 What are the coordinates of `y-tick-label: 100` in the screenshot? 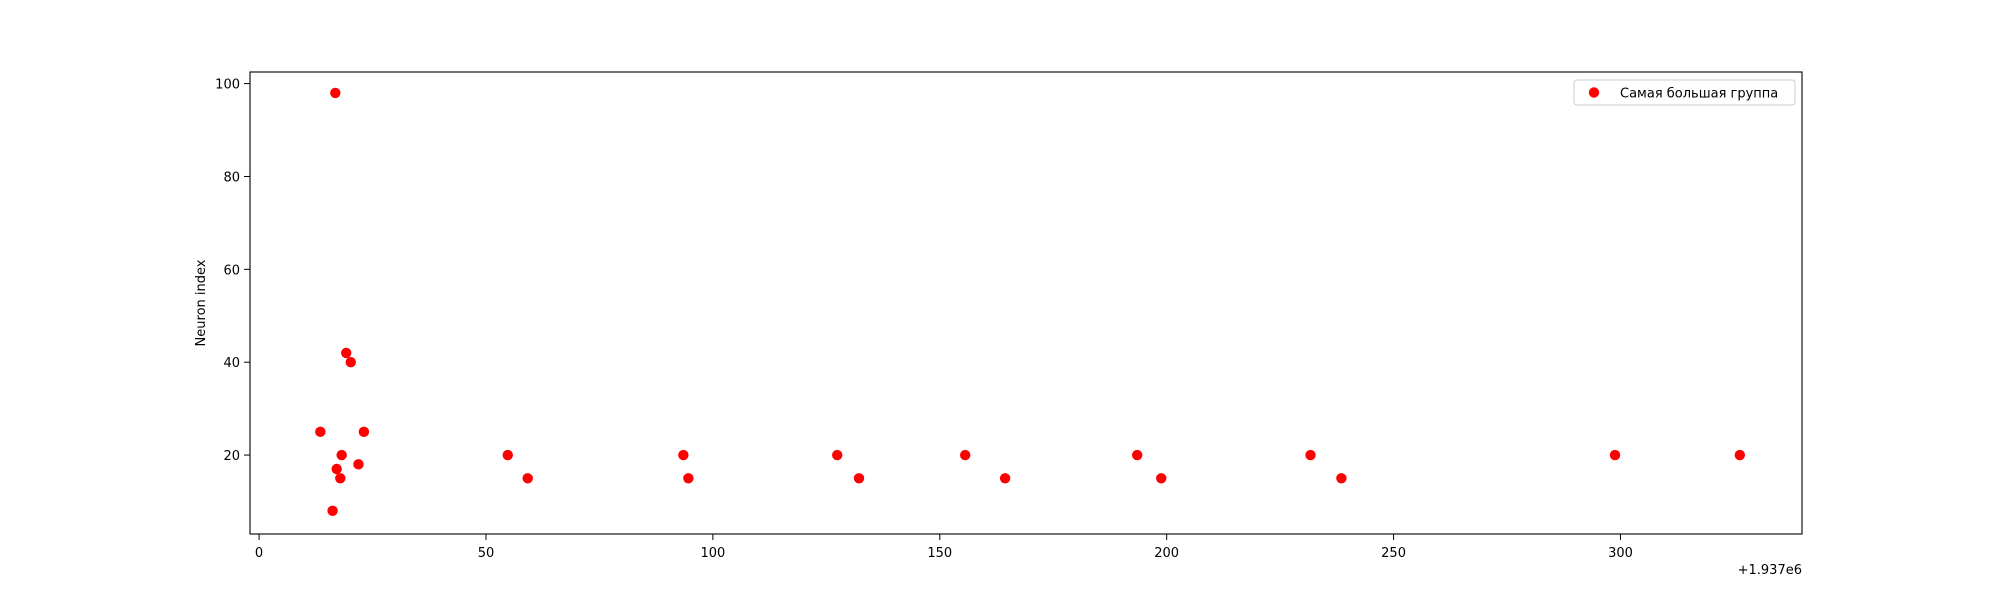 It's located at (227, 85).